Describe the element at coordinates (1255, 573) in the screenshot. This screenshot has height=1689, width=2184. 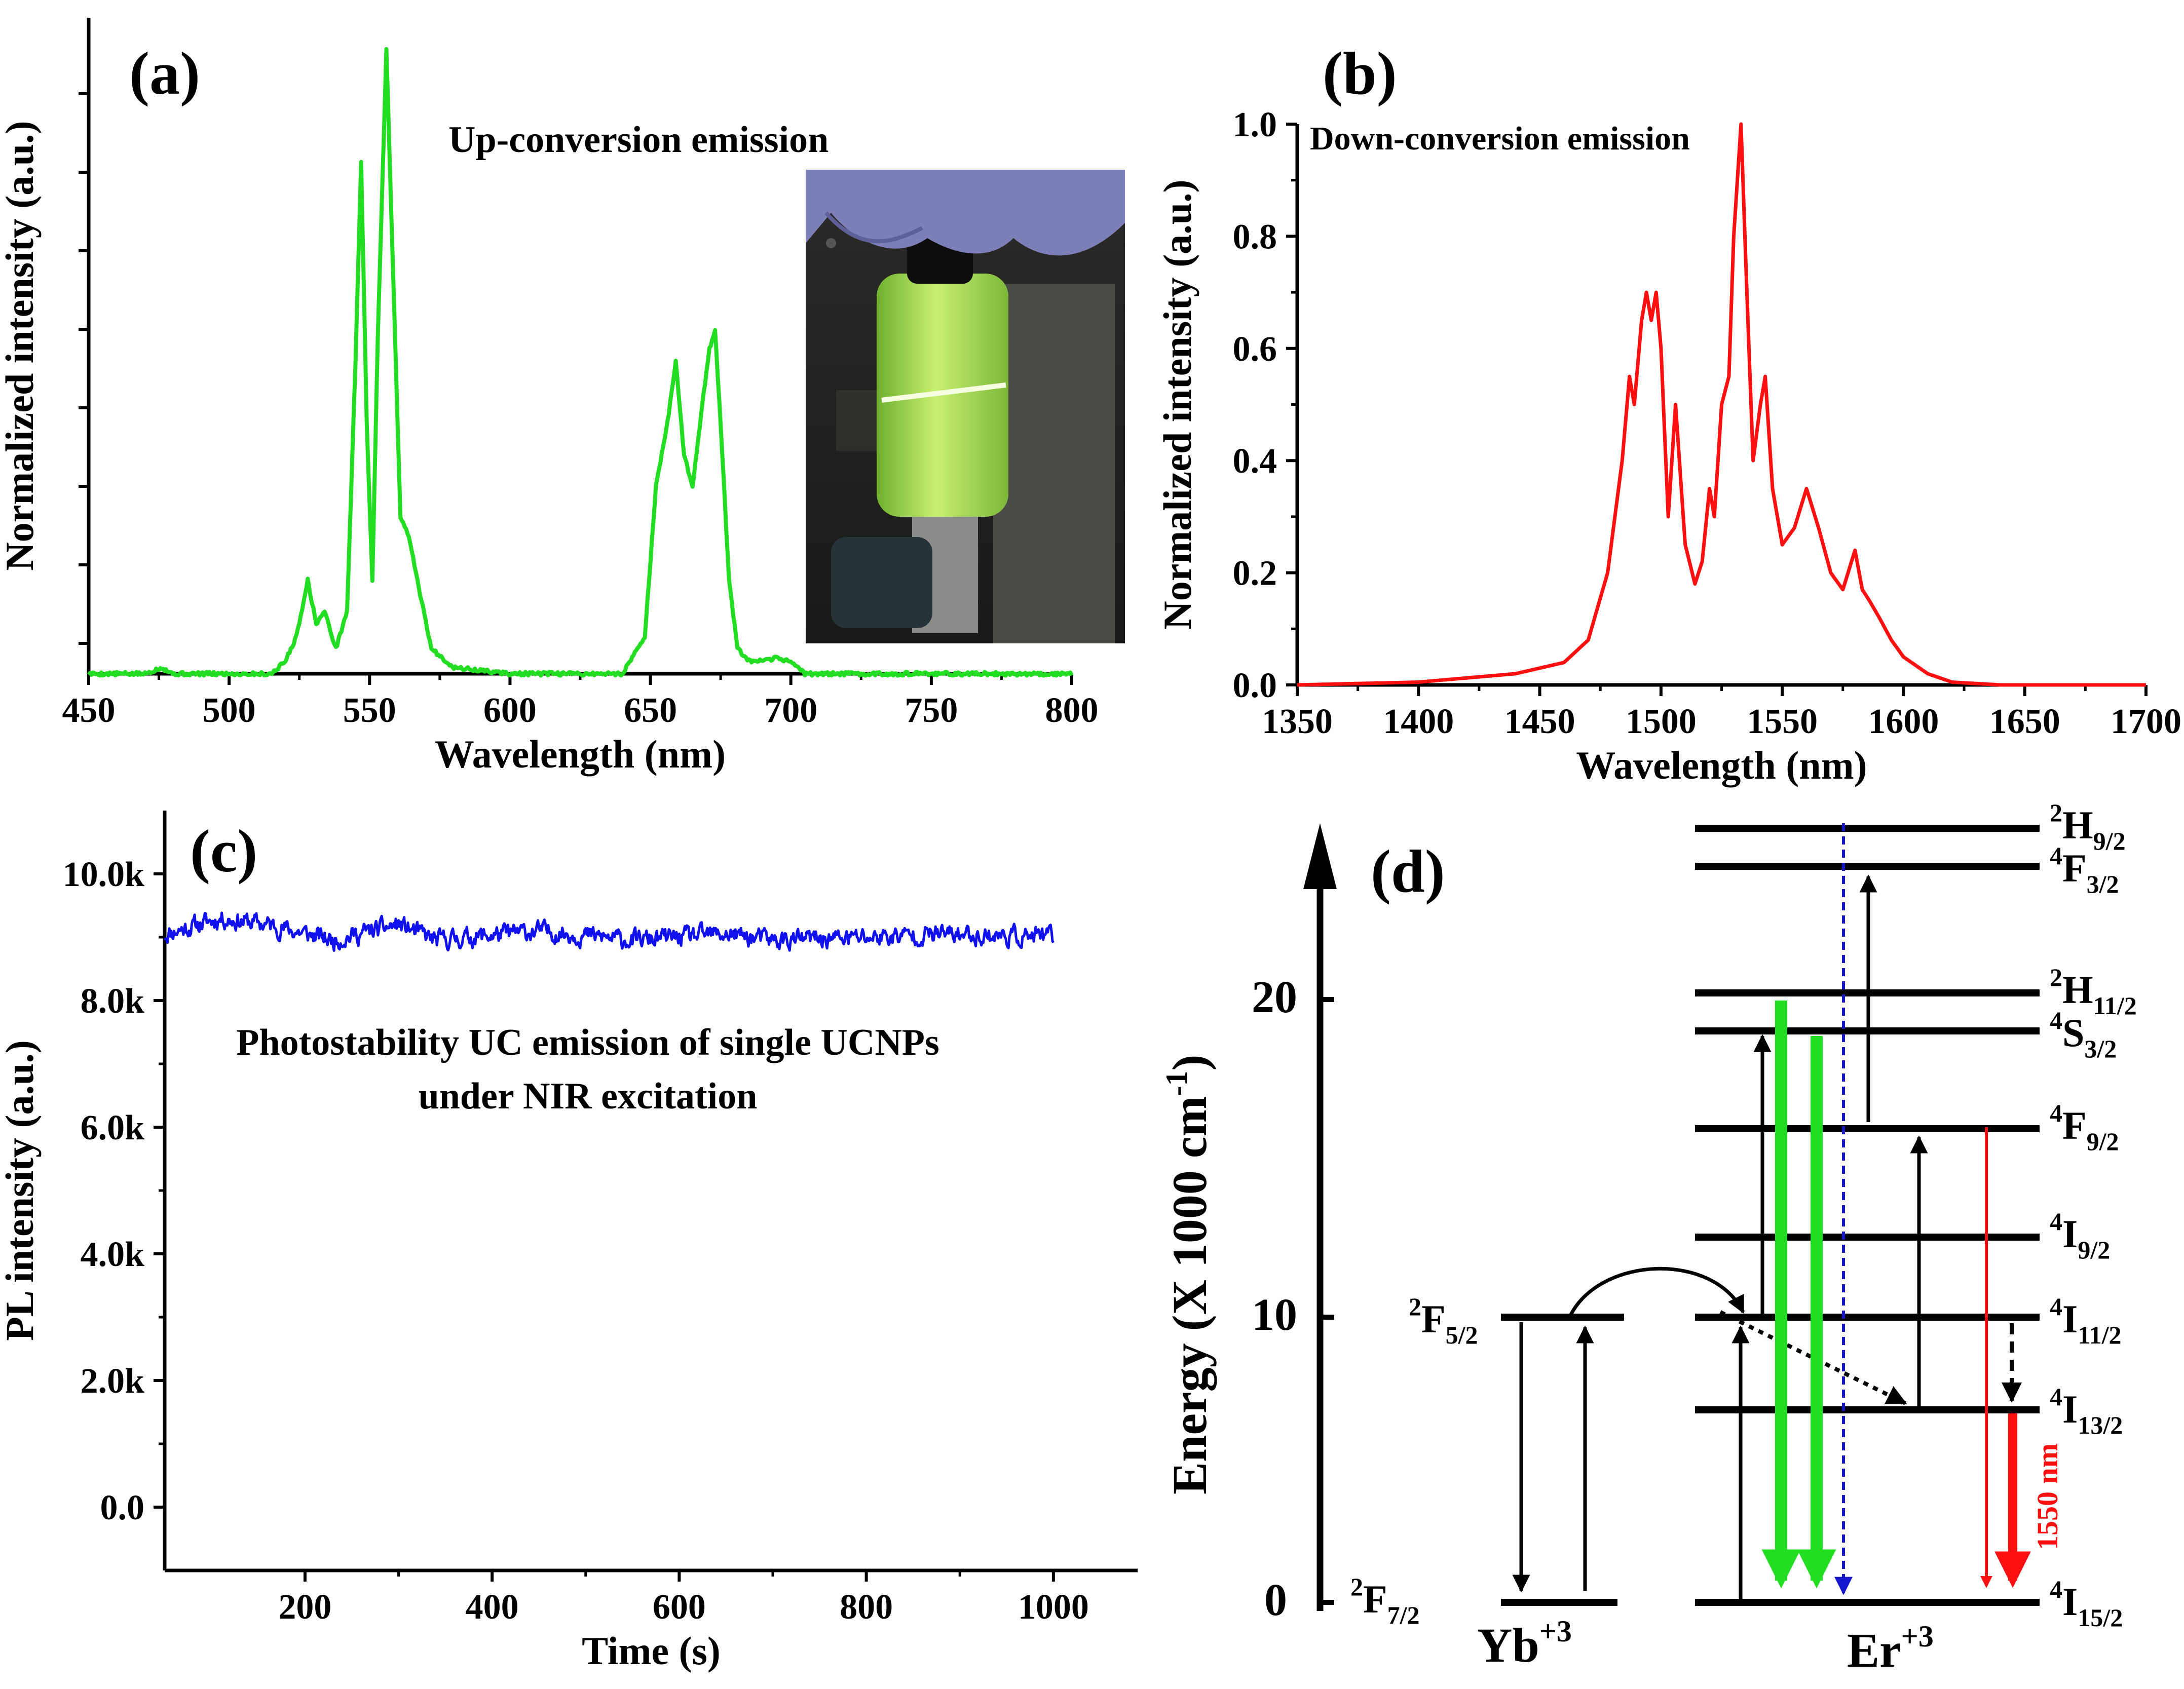
I see `y-tick-label: 0.2` at that location.